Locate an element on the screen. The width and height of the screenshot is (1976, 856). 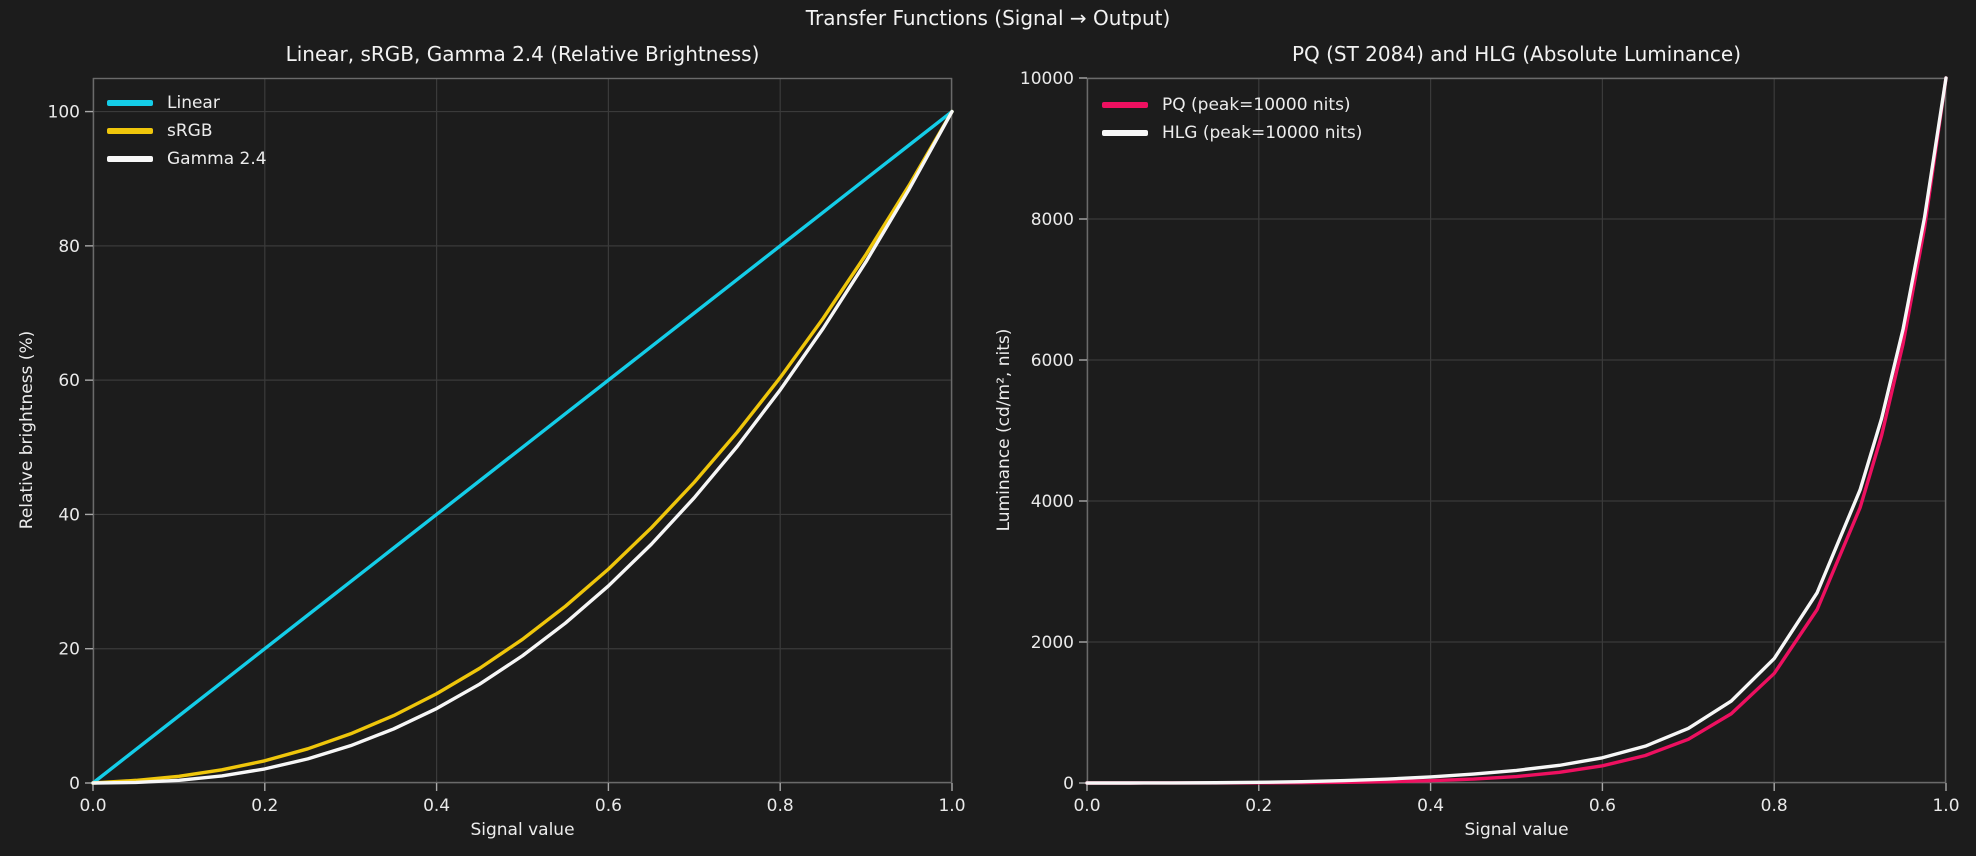
y-tick-label: 40 is located at coordinates (69, 515).